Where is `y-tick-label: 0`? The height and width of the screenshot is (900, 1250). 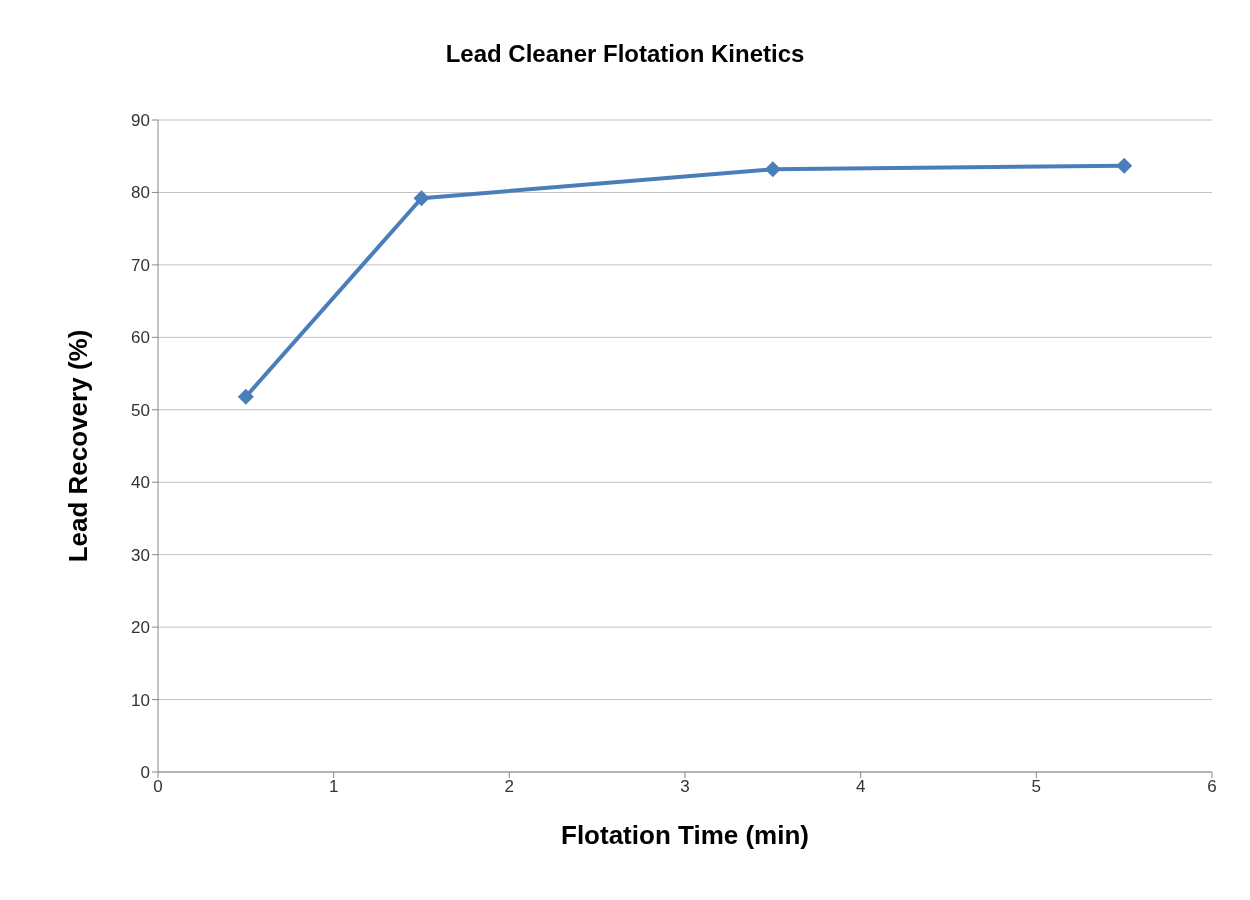
y-tick-label: 0 is located at coordinates (145, 773).